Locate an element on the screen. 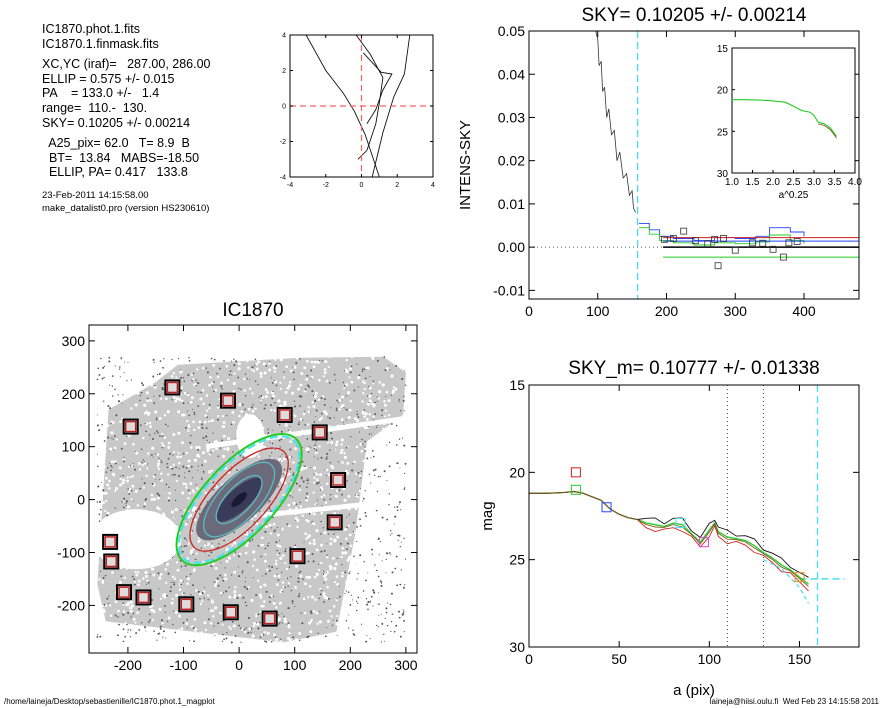  mag-title: SKY_m= 0.10777 +/- 0.01338 is located at coordinates (693, 368).